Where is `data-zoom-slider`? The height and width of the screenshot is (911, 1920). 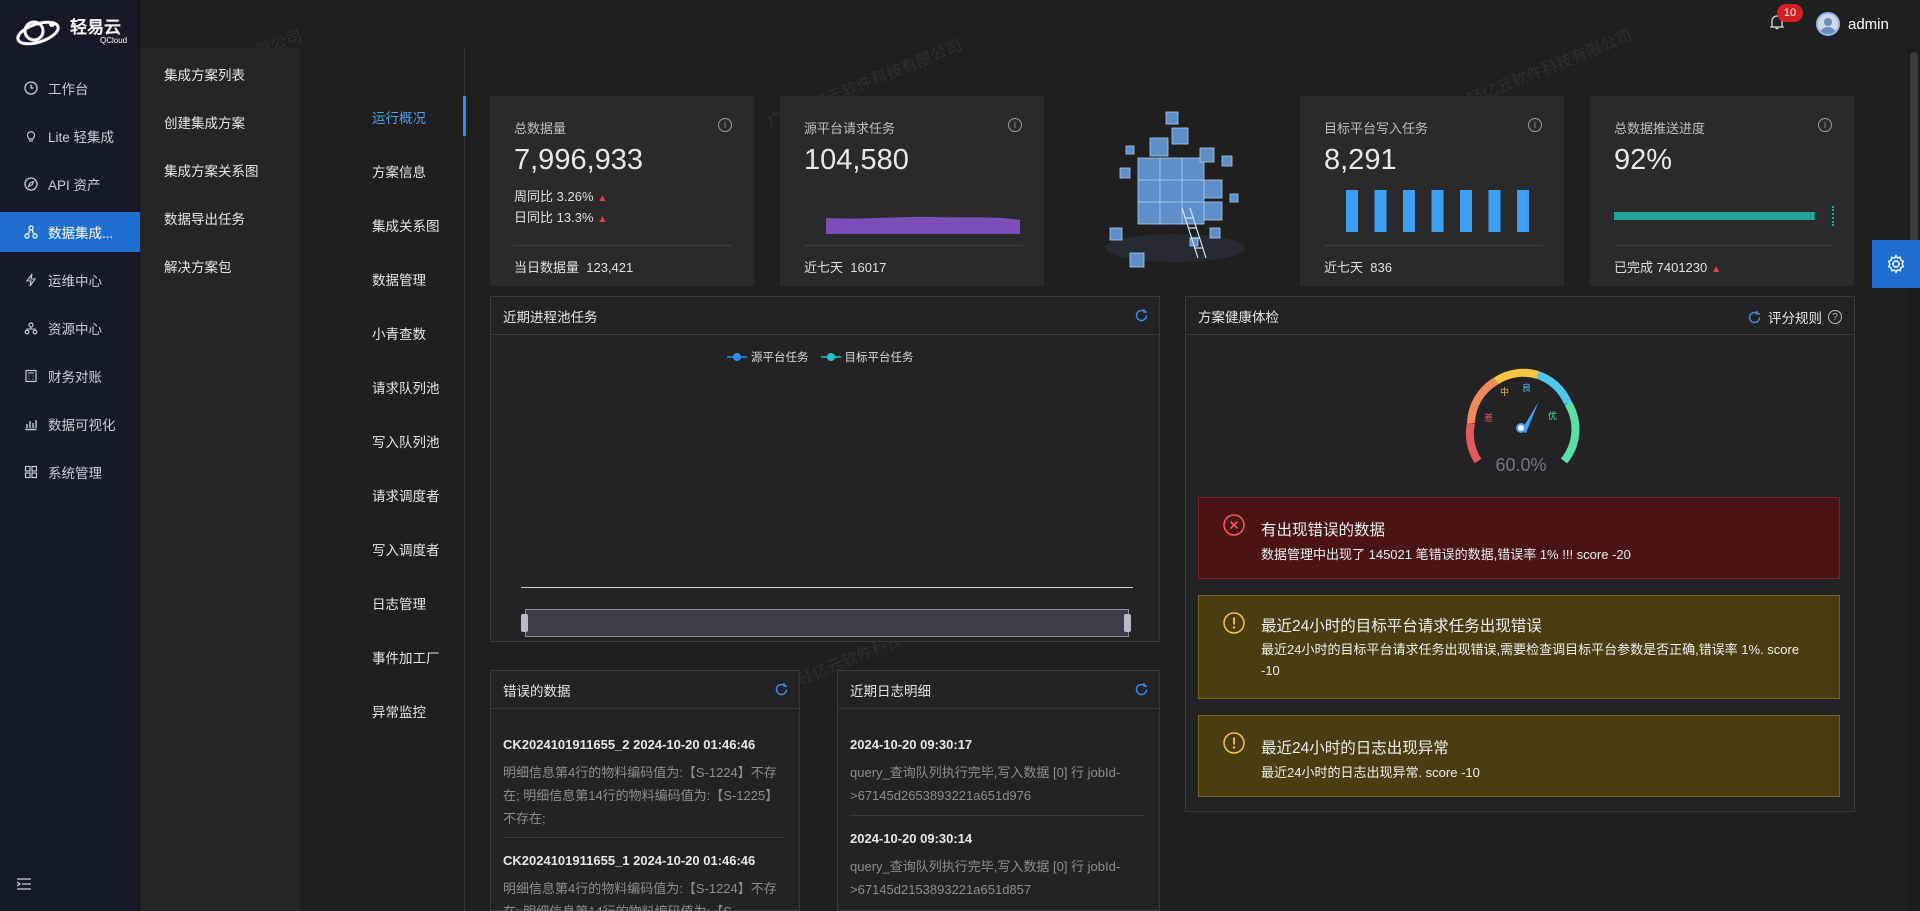
data-zoom-slider is located at coordinates (827, 623).